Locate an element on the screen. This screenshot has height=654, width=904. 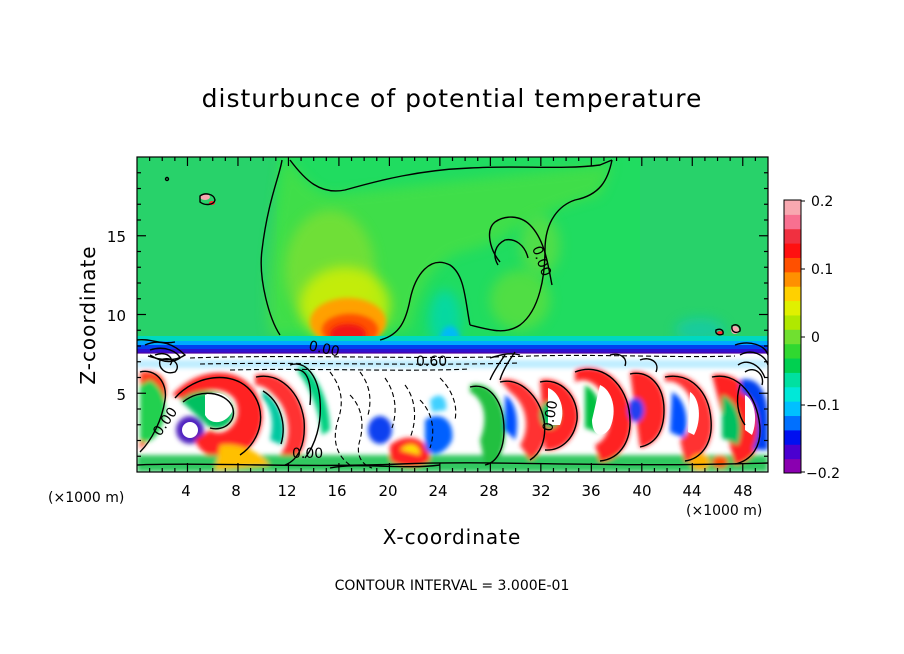
x-tick-label: 20 is located at coordinates (387, 491).